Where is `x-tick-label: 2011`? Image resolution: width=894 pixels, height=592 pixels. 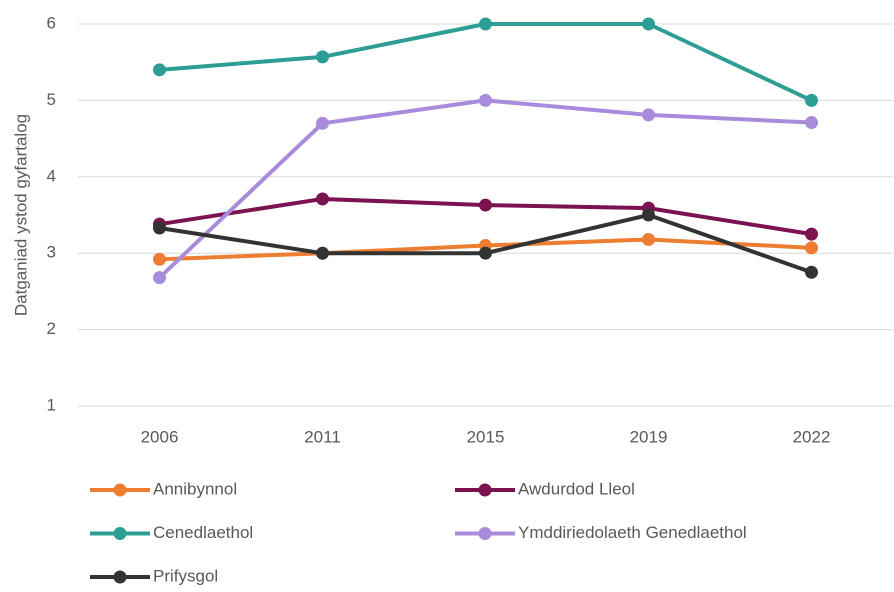
x-tick-label: 2011 is located at coordinates (322, 436).